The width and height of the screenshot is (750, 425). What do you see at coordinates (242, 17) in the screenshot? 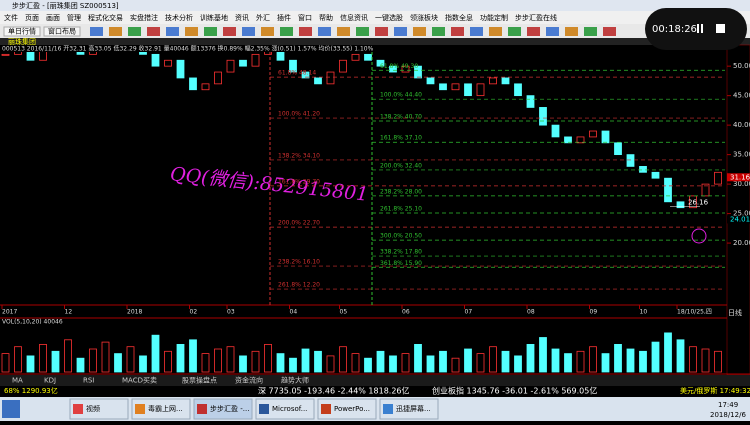
I see `menu-item: 资讯` at bounding box center [242, 17].